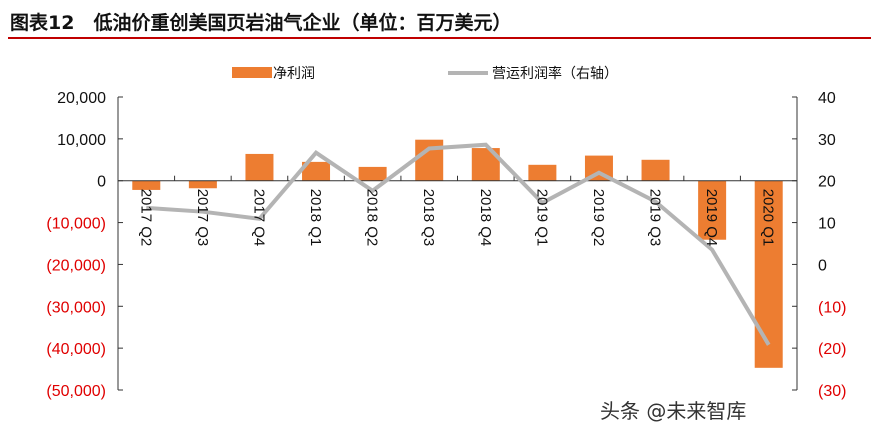 This screenshot has height=425, width=879. What do you see at coordinates (81, 98) in the screenshot?
I see `left-tick-label: 20,000` at bounding box center [81, 98].